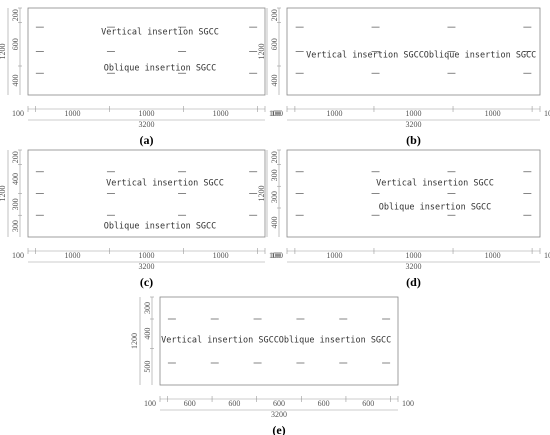 This screenshot has width=550, height=435. What do you see at coordinates (147, 140) in the screenshot?
I see `caption: (a)` at bounding box center [147, 140].